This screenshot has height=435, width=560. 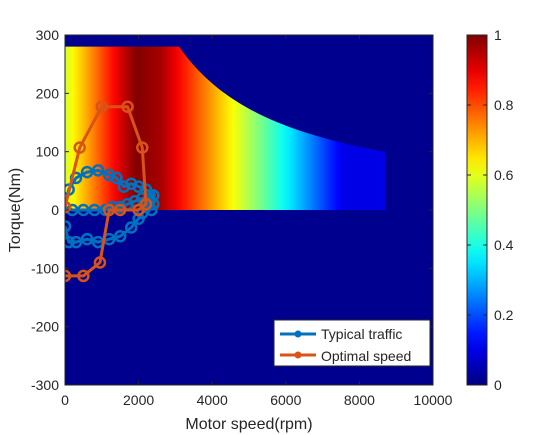 What do you see at coordinates (359, 400) in the screenshot?
I see `x-tick-label: 8000` at bounding box center [359, 400].